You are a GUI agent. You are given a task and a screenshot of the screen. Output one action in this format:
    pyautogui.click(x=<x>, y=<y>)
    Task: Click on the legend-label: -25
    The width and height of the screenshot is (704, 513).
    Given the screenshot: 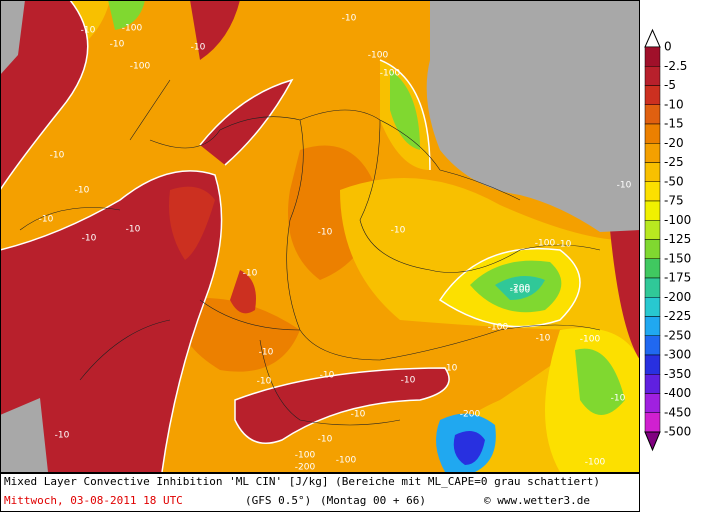 What is the action you would take?
    pyautogui.click(x=674, y=162)
    